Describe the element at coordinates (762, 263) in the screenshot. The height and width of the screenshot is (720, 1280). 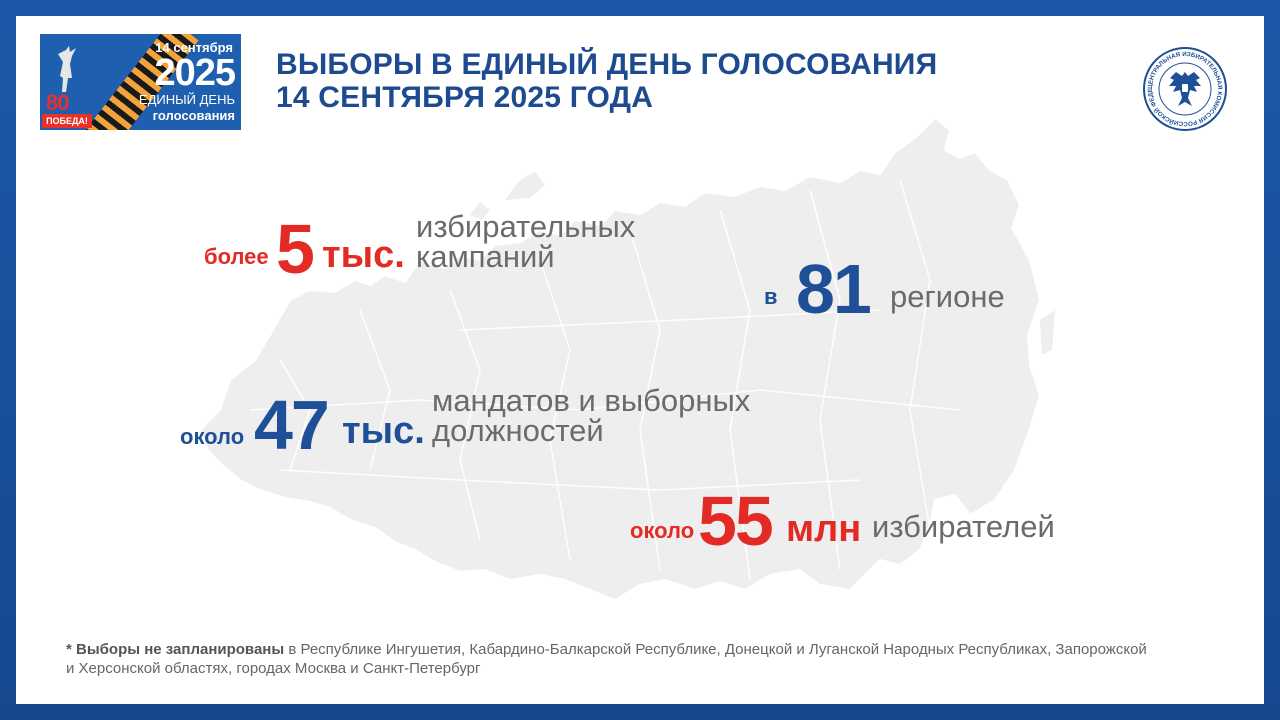
I see `map-islands` at that location.